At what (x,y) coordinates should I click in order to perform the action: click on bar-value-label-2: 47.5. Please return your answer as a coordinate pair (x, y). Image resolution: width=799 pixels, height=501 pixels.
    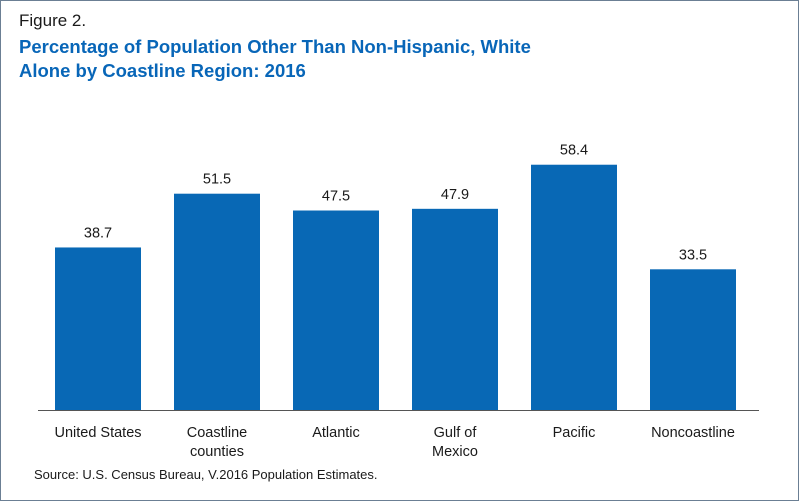
    Looking at the image, I should click on (336, 197).